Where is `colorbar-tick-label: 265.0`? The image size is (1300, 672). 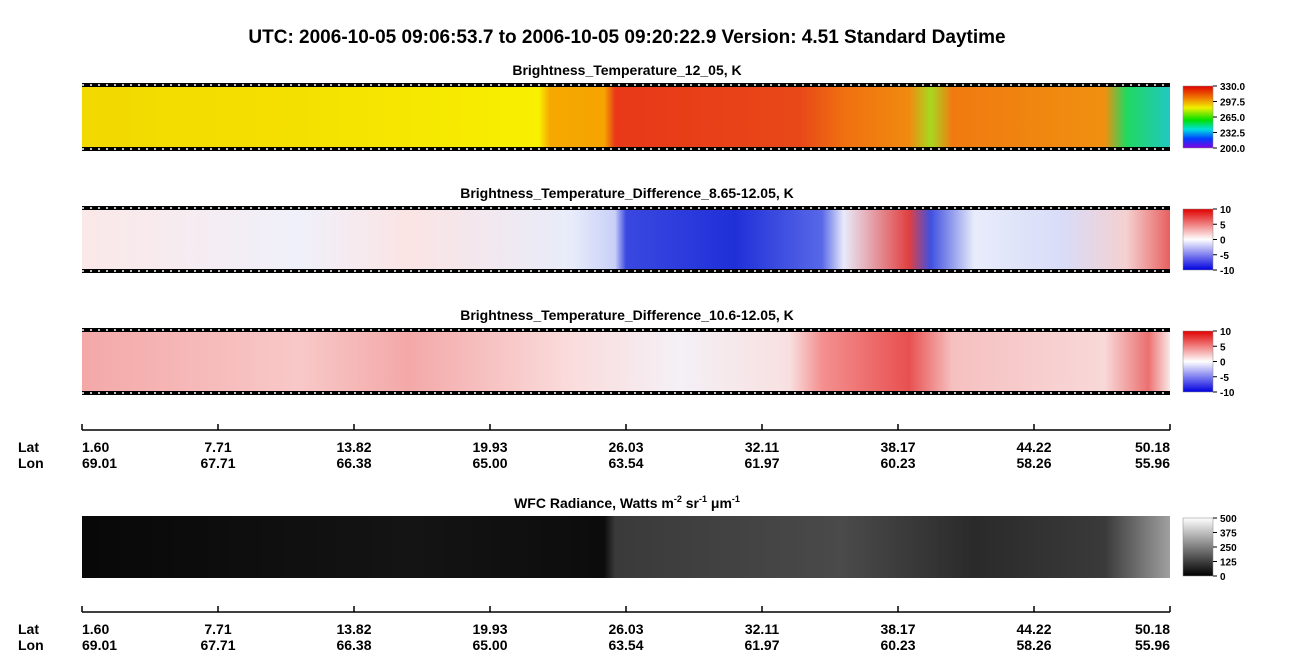 colorbar-tick-label: 265.0 is located at coordinates (1232, 118).